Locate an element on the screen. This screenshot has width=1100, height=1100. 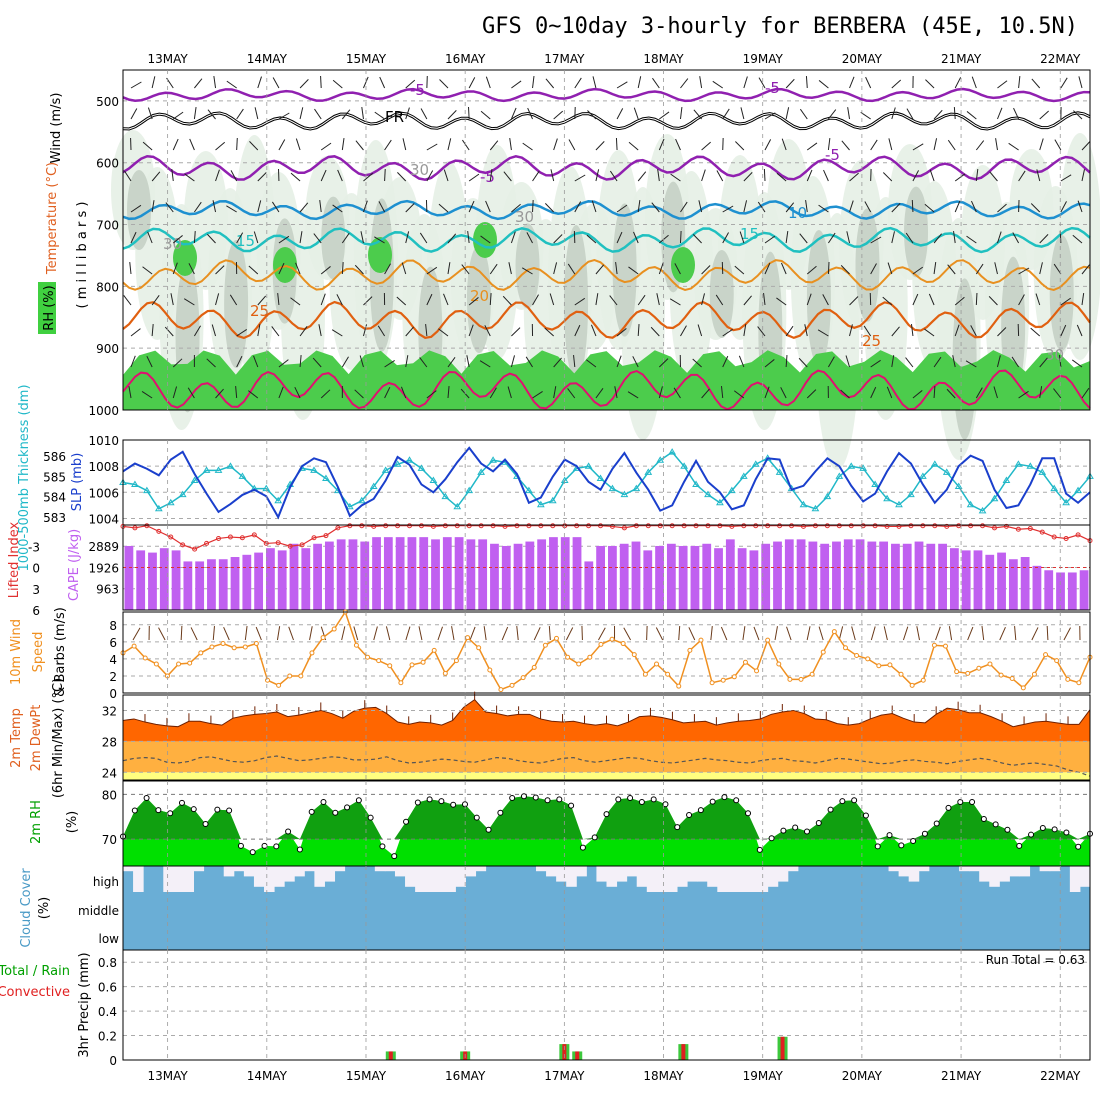
precip-convective-bar is located at coordinates (782, 1048).